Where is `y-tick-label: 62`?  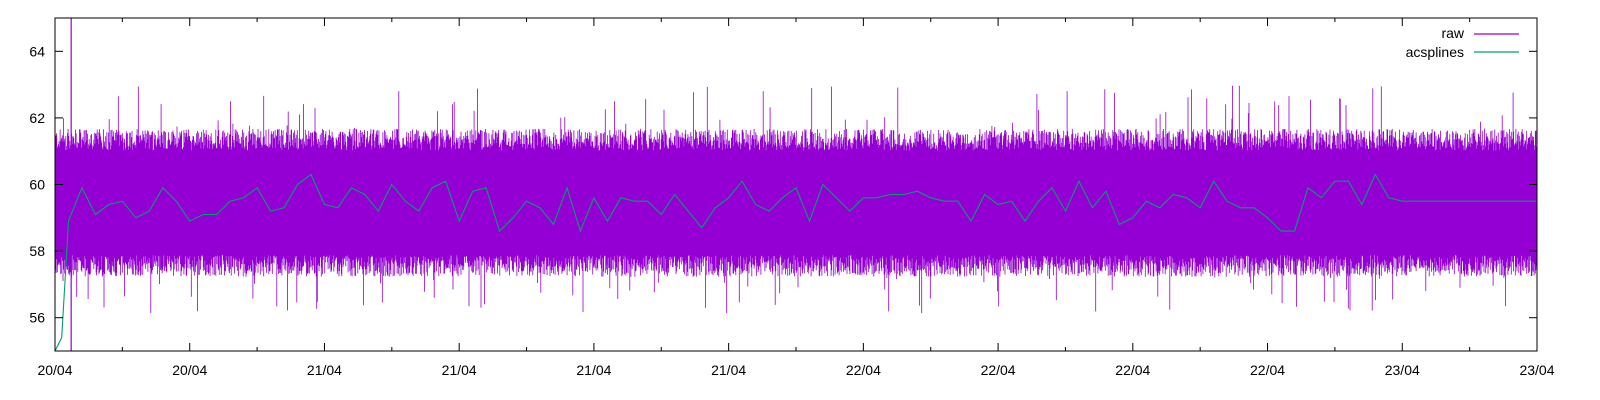 y-tick-label: 62 is located at coordinates (37, 118).